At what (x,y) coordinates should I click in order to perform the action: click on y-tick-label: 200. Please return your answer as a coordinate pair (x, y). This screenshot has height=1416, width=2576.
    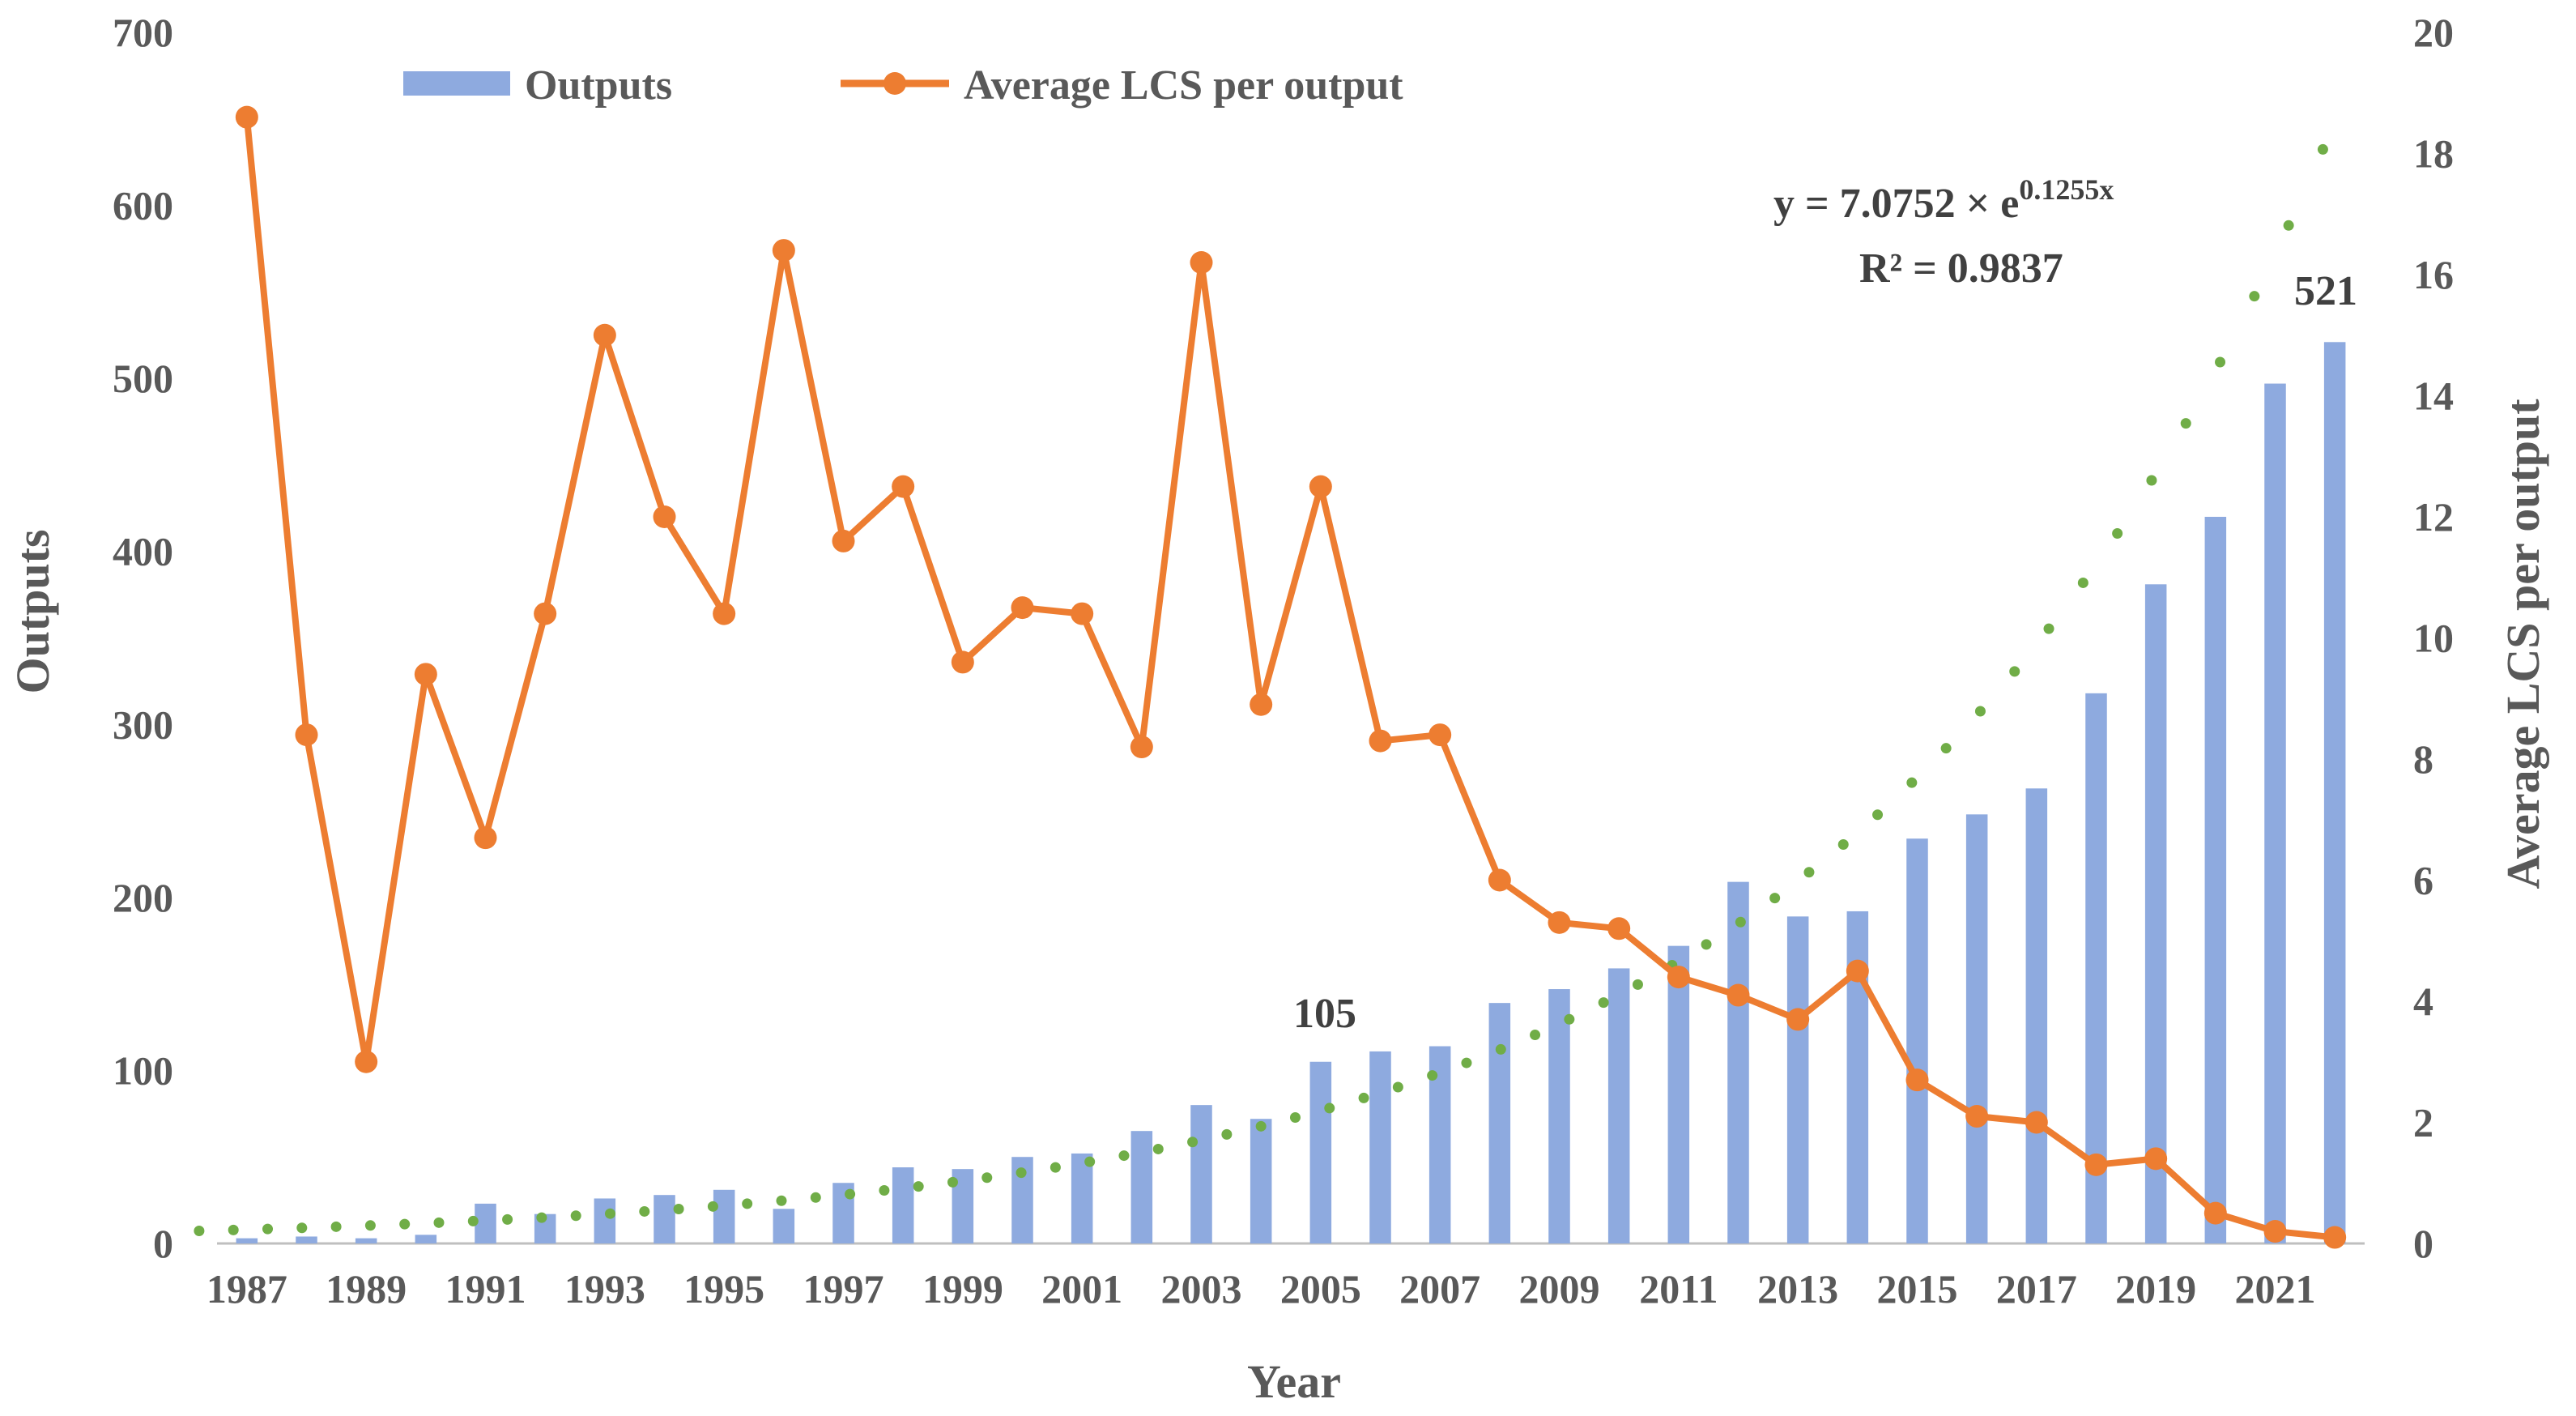
    Looking at the image, I should click on (143, 897).